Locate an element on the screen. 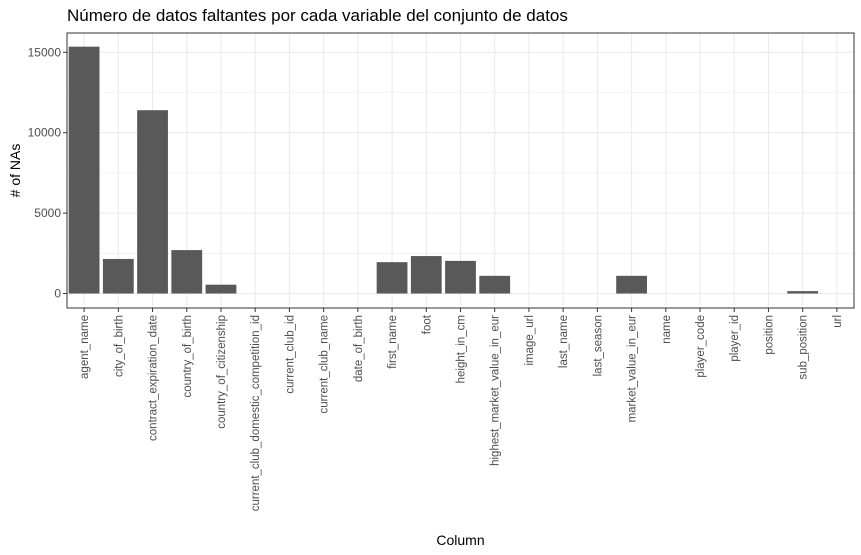 The width and height of the screenshot is (861, 555). x-tick-label: market_value_in_eur is located at coordinates (633, 369).